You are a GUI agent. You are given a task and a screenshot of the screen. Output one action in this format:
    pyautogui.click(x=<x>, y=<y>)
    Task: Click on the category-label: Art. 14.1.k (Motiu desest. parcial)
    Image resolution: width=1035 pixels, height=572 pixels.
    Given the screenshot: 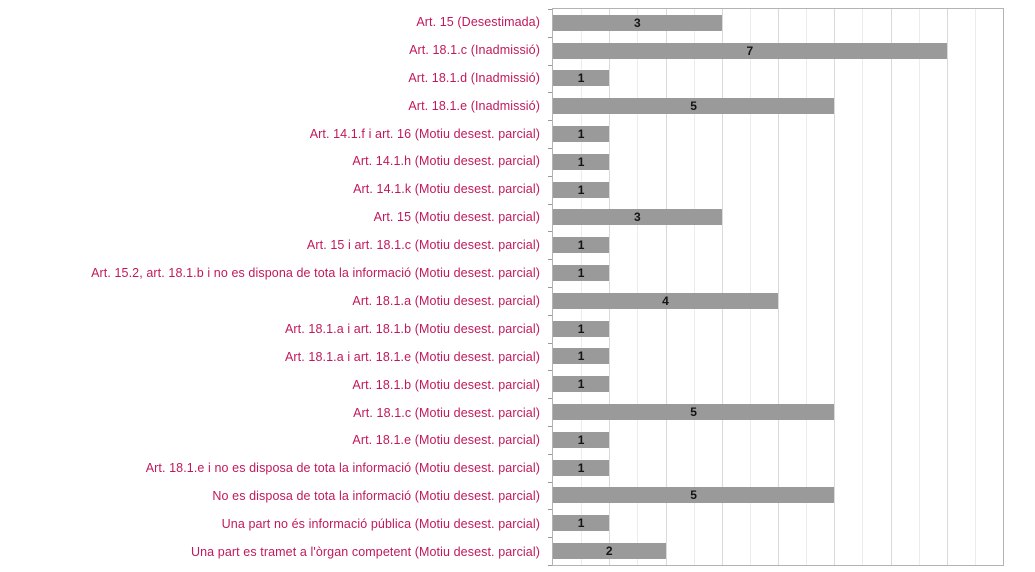 What is the action you would take?
    pyautogui.click(x=446, y=189)
    